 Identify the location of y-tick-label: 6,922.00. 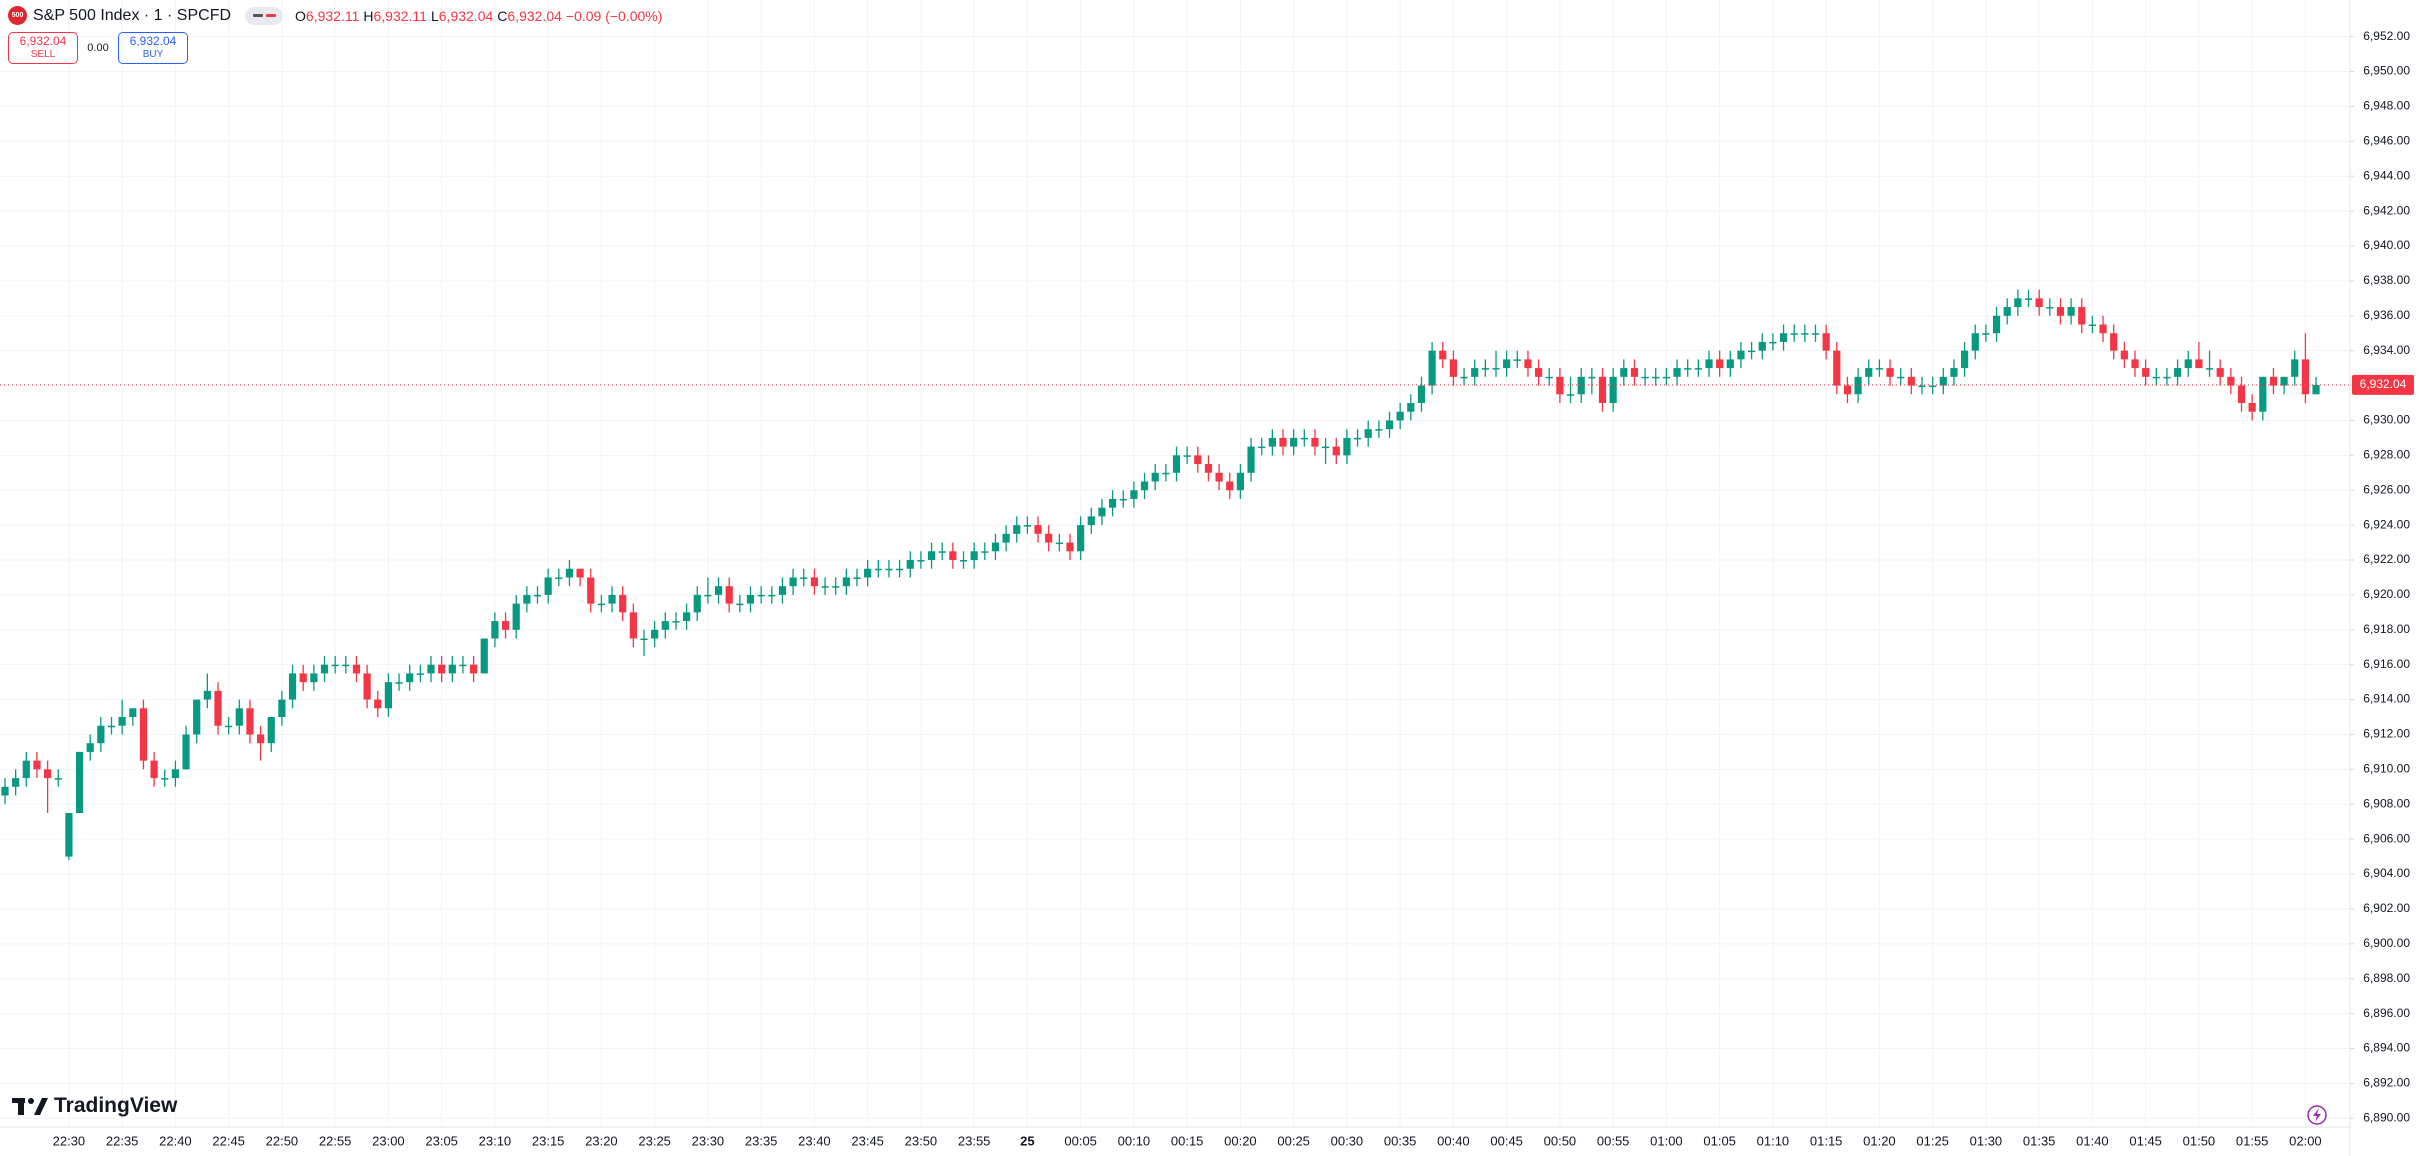
(2386, 559).